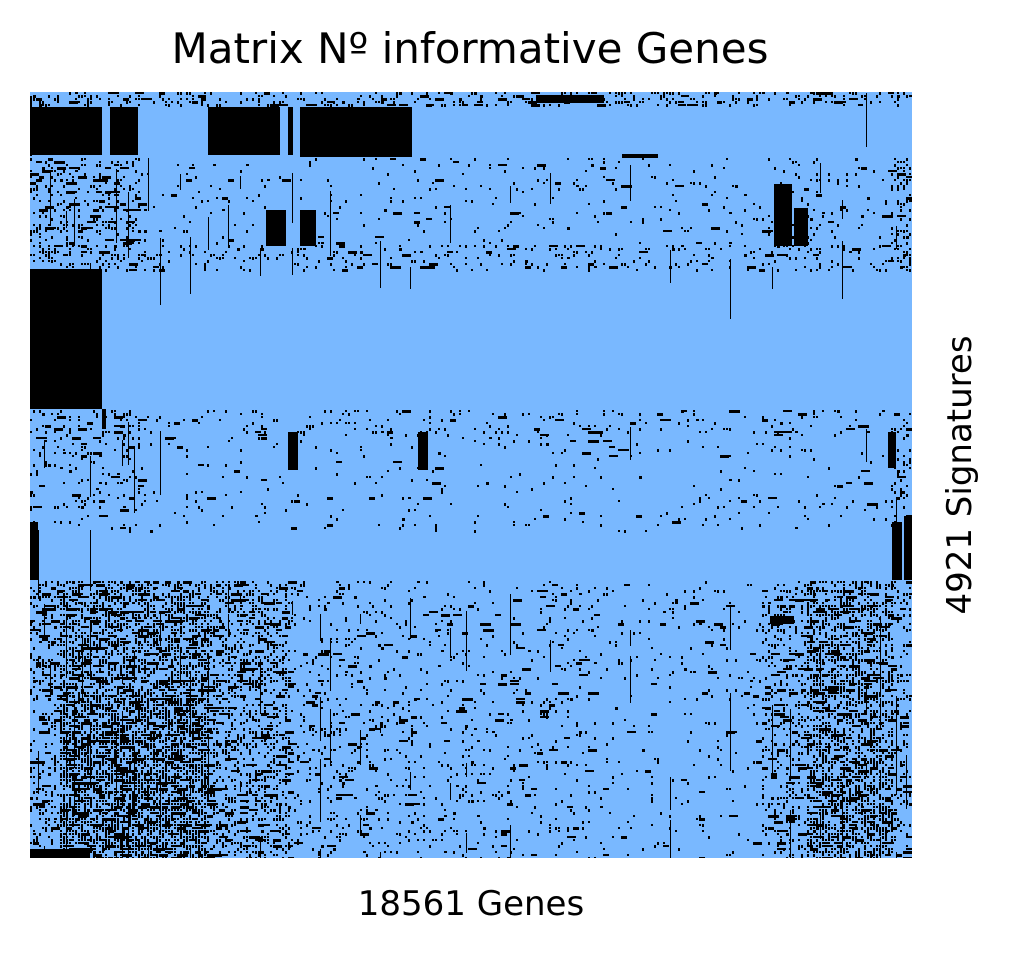 This screenshot has height=959, width=1013. What do you see at coordinates (783, 215) in the screenshot?
I see `heatmap-block` at bounding box center [783, 215].